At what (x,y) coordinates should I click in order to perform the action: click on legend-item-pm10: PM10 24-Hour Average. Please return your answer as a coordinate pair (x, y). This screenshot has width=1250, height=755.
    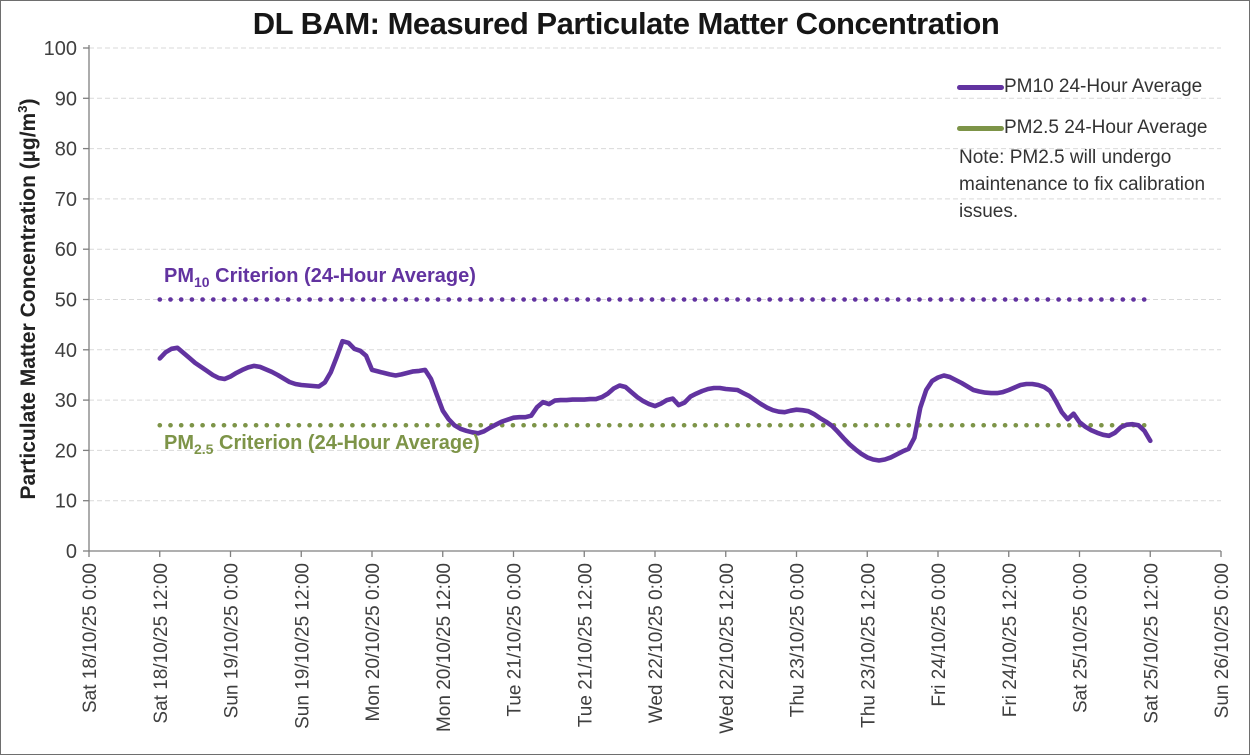
    Looking at the image, I should click on (1082, 87).